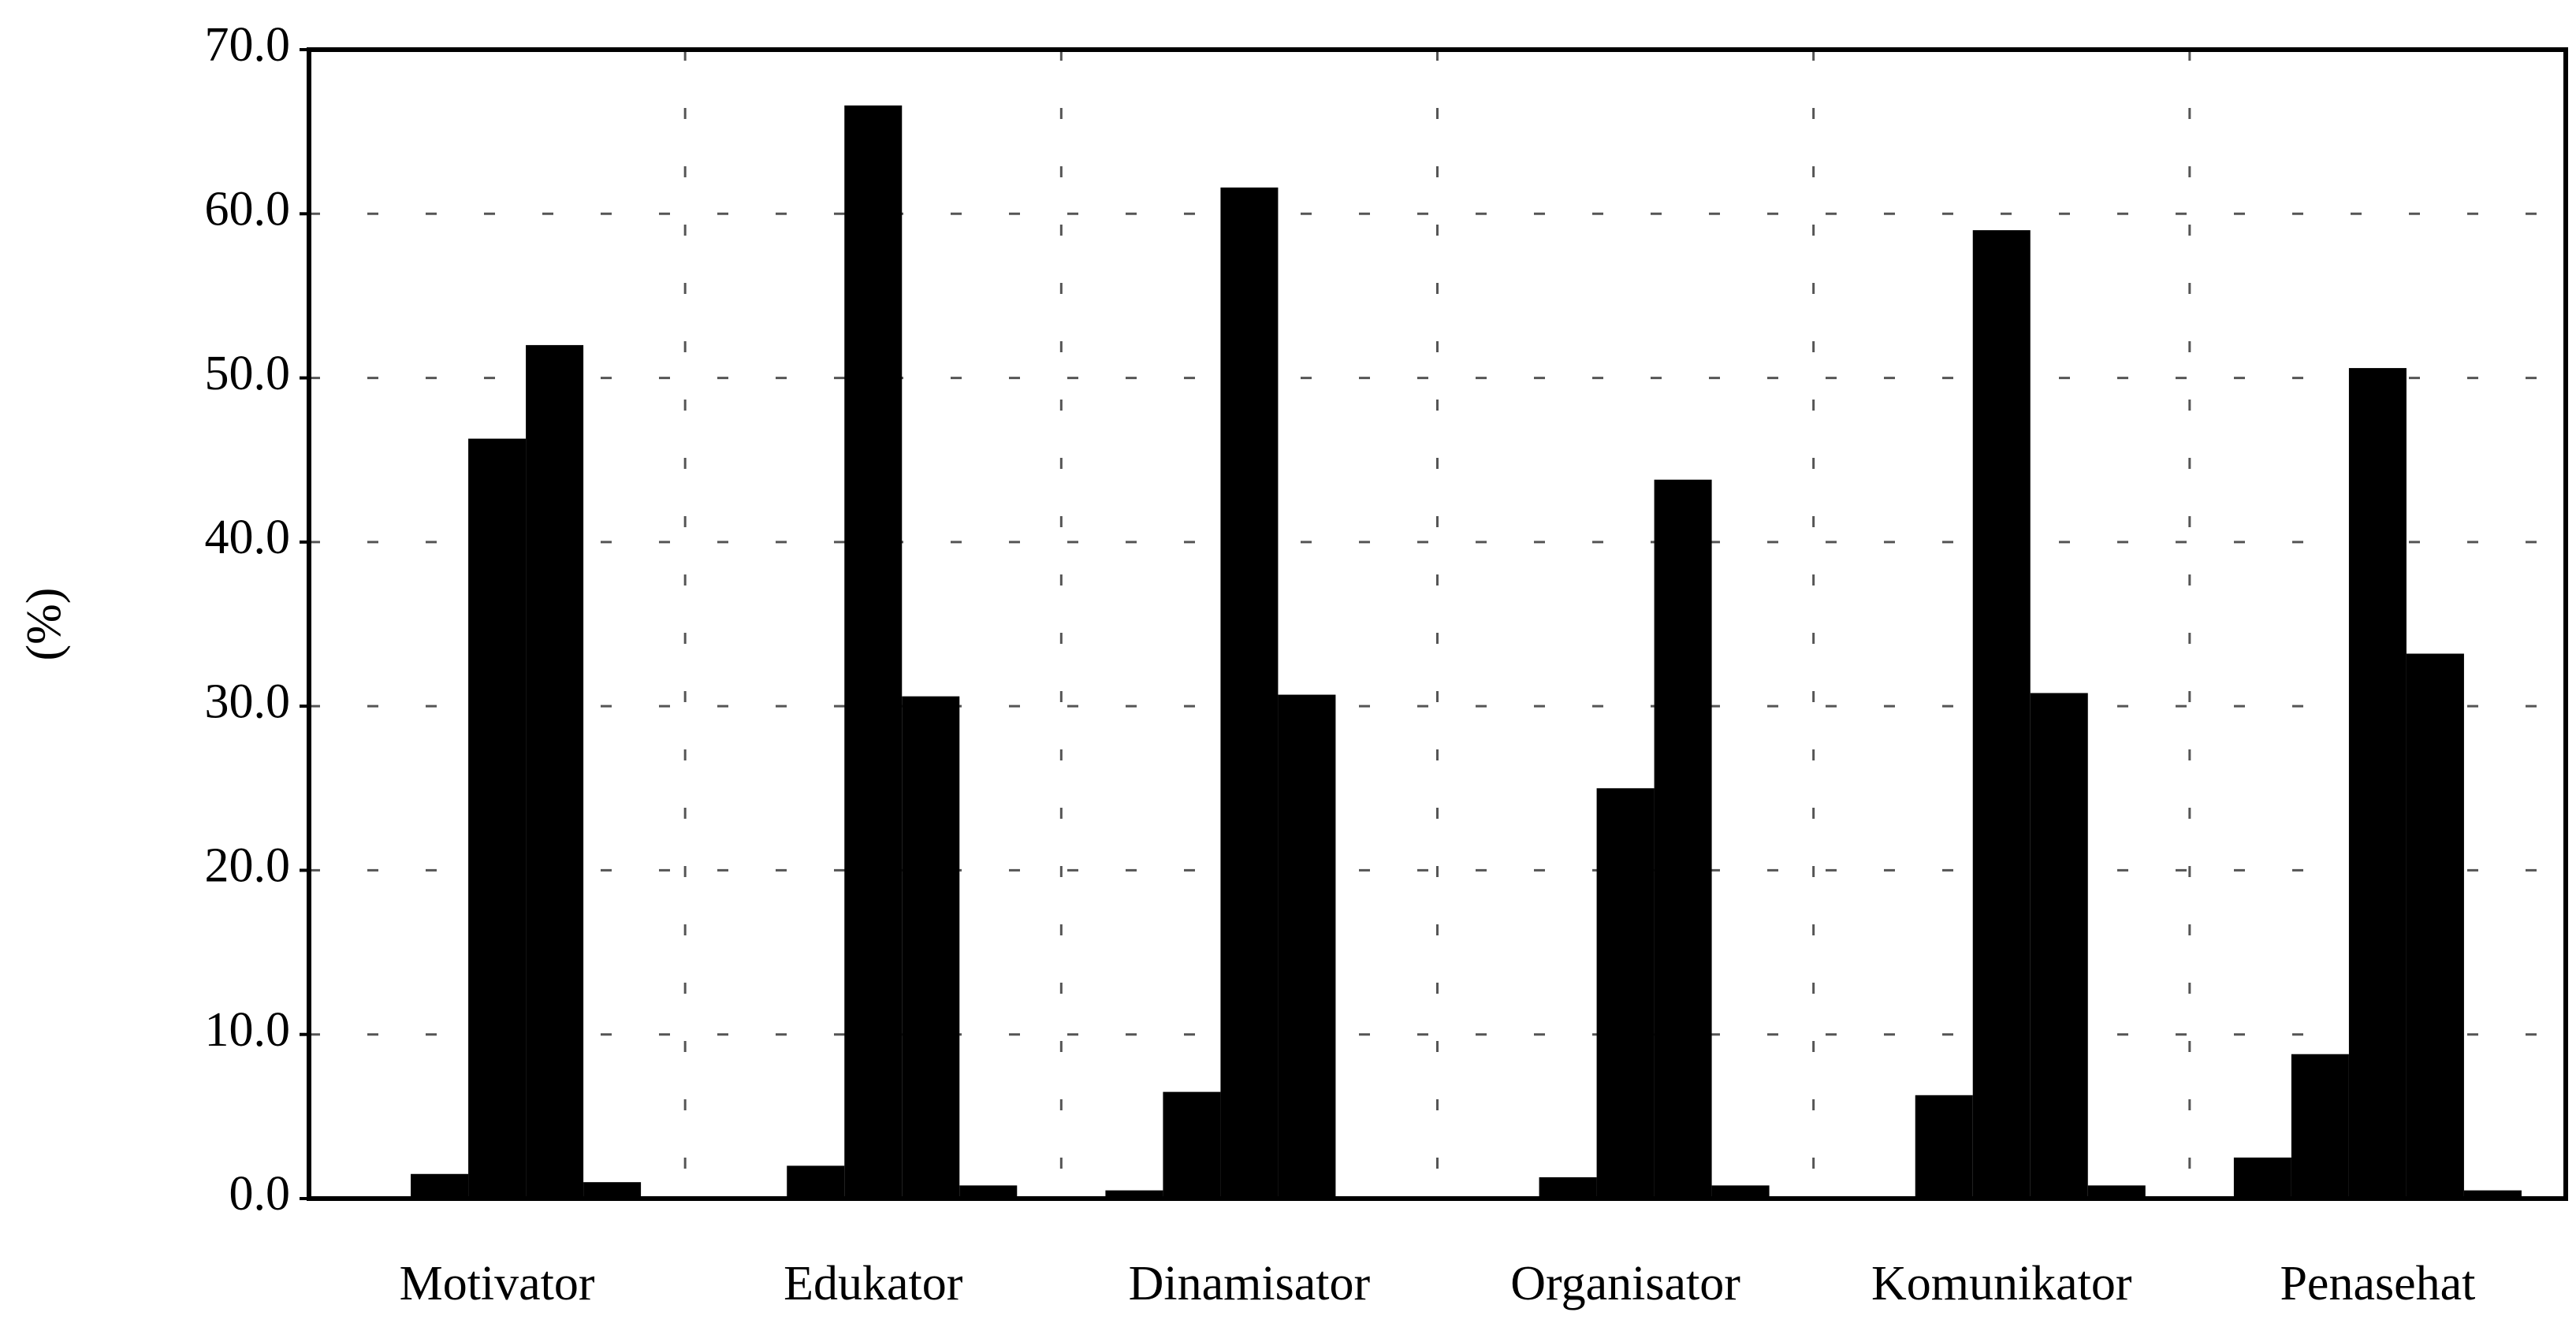 The image size is (2576, 1342). Describe the element at coordinates (248, 538) in the screenshot. I see `y-tick-label: 40.0` at that location.